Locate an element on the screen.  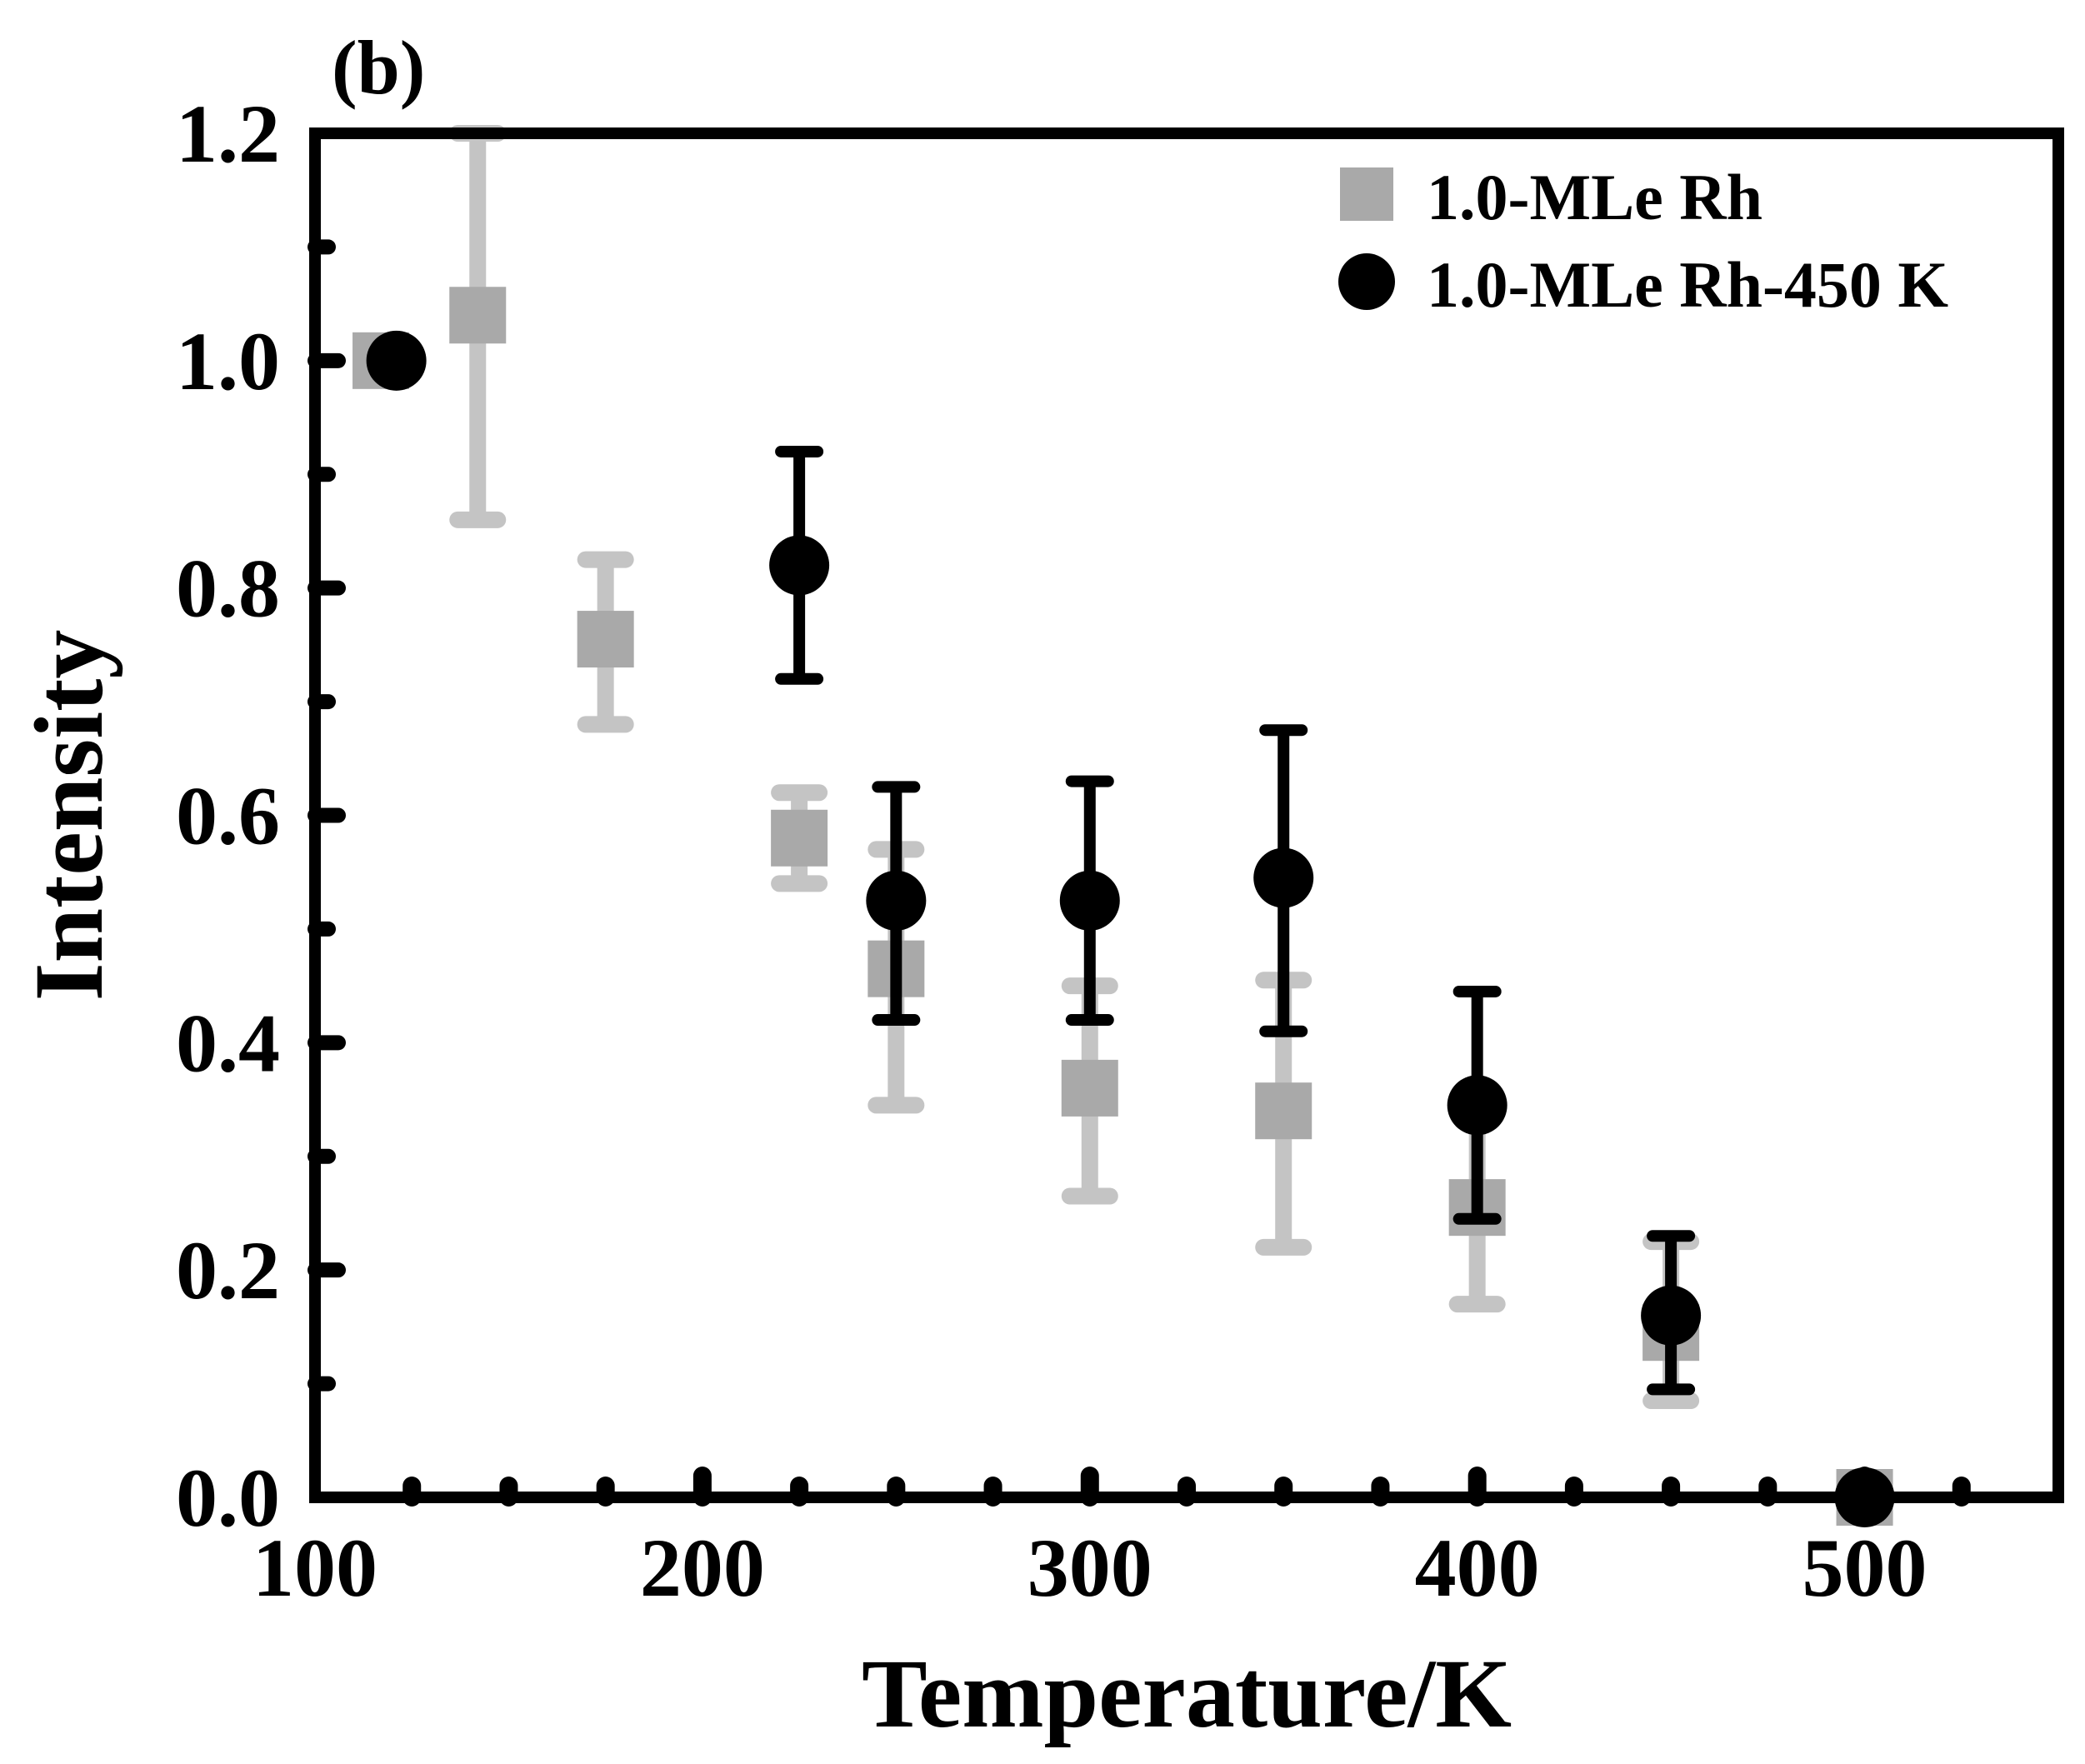
y-tick-label: 0.8 is located at coordinates (228, 588).